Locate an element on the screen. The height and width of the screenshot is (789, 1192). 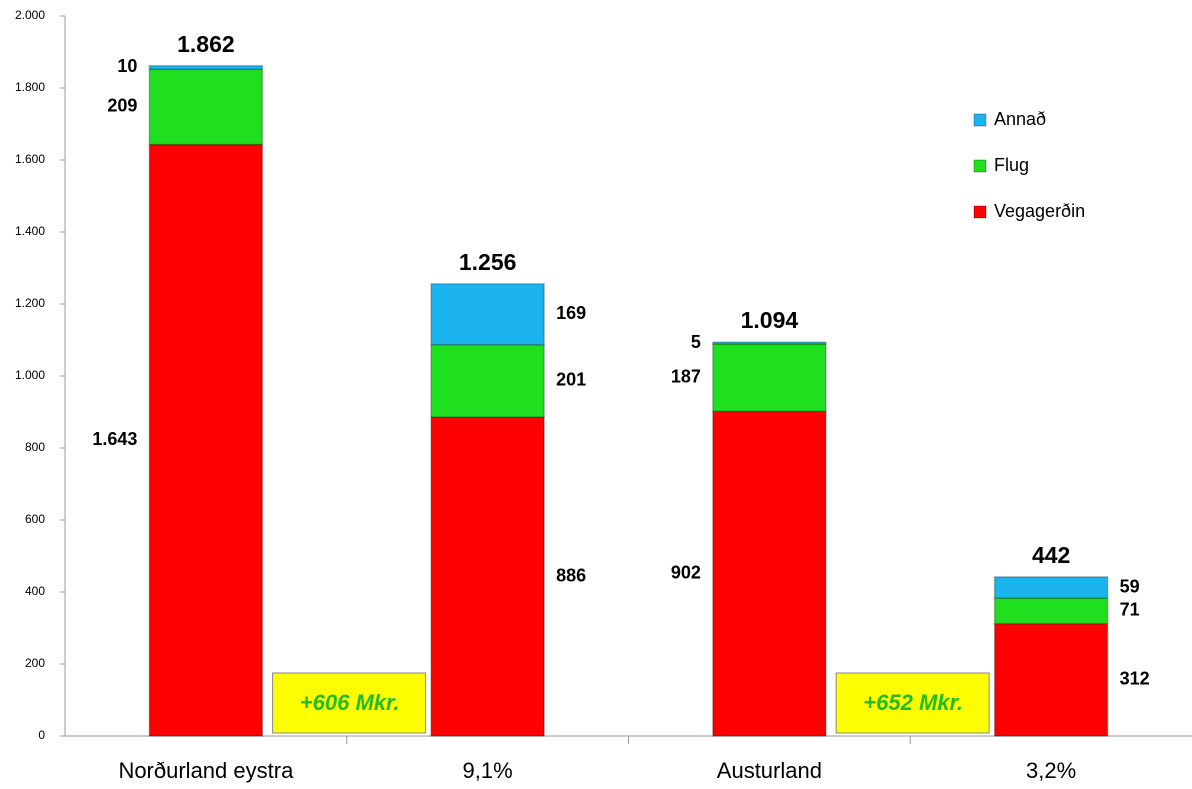
x-tick-label: 9,1% is located at coordinates (488, 770).